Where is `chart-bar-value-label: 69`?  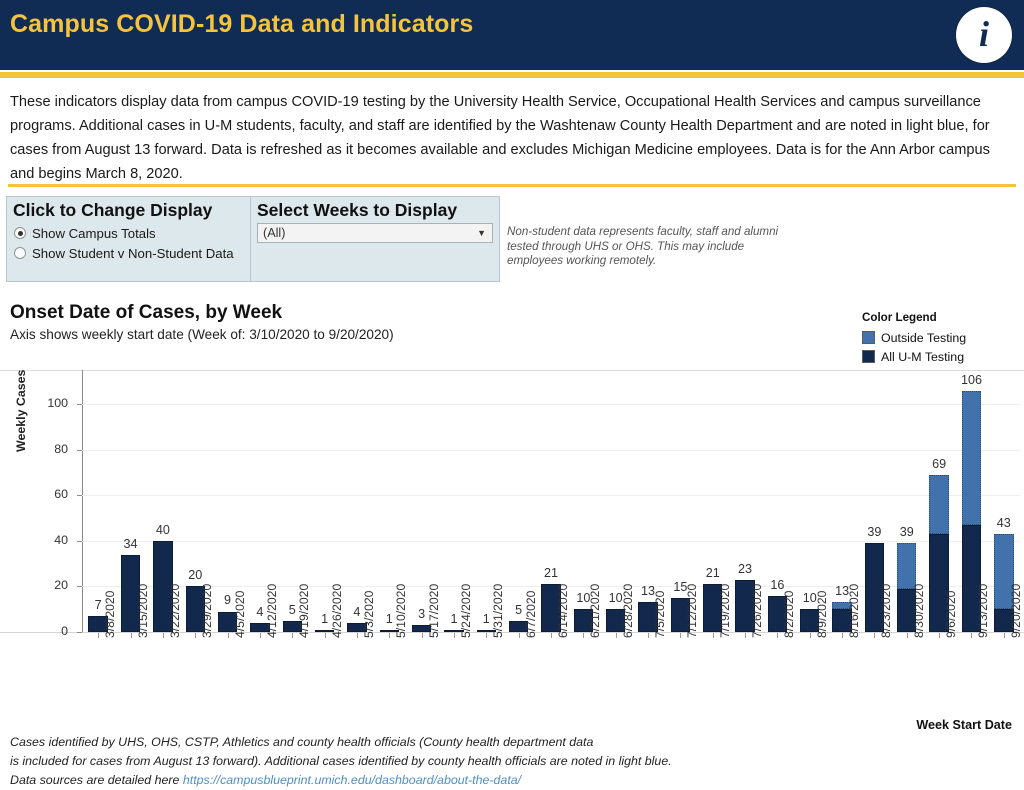 chart-bar-value-label: 69 is located at coordinates (939, 463).